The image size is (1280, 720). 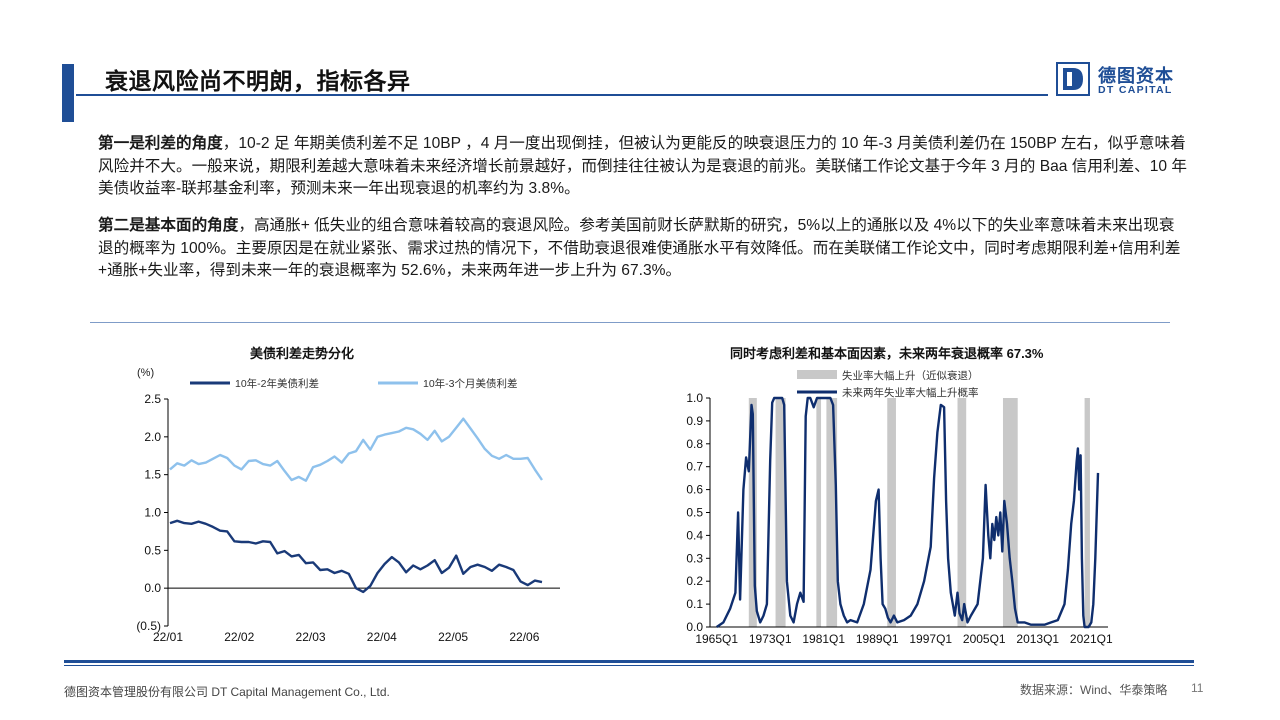 I want to click on y-tick-label: 0.3, so click(x=694, y=558).